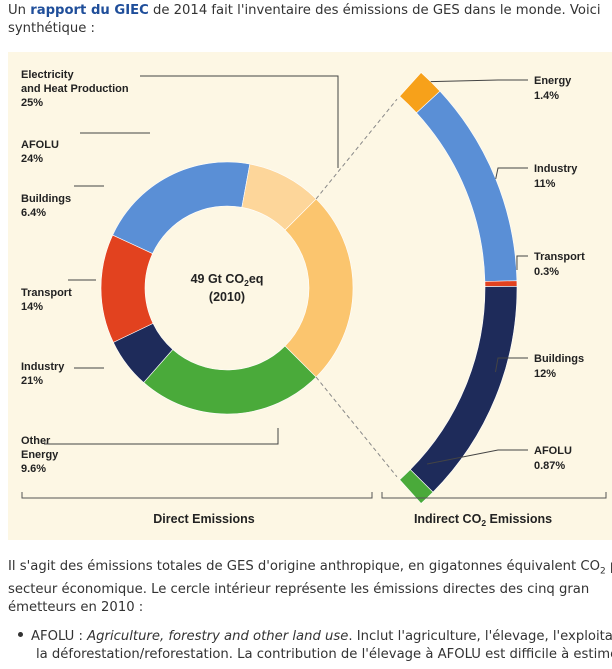 Image resolution: width=612 pixels, height=669 pixels. What do you see at coordinates (494, 495) in the screenshot?
I see `indirect-bracket` at bounding box center [494, 495].